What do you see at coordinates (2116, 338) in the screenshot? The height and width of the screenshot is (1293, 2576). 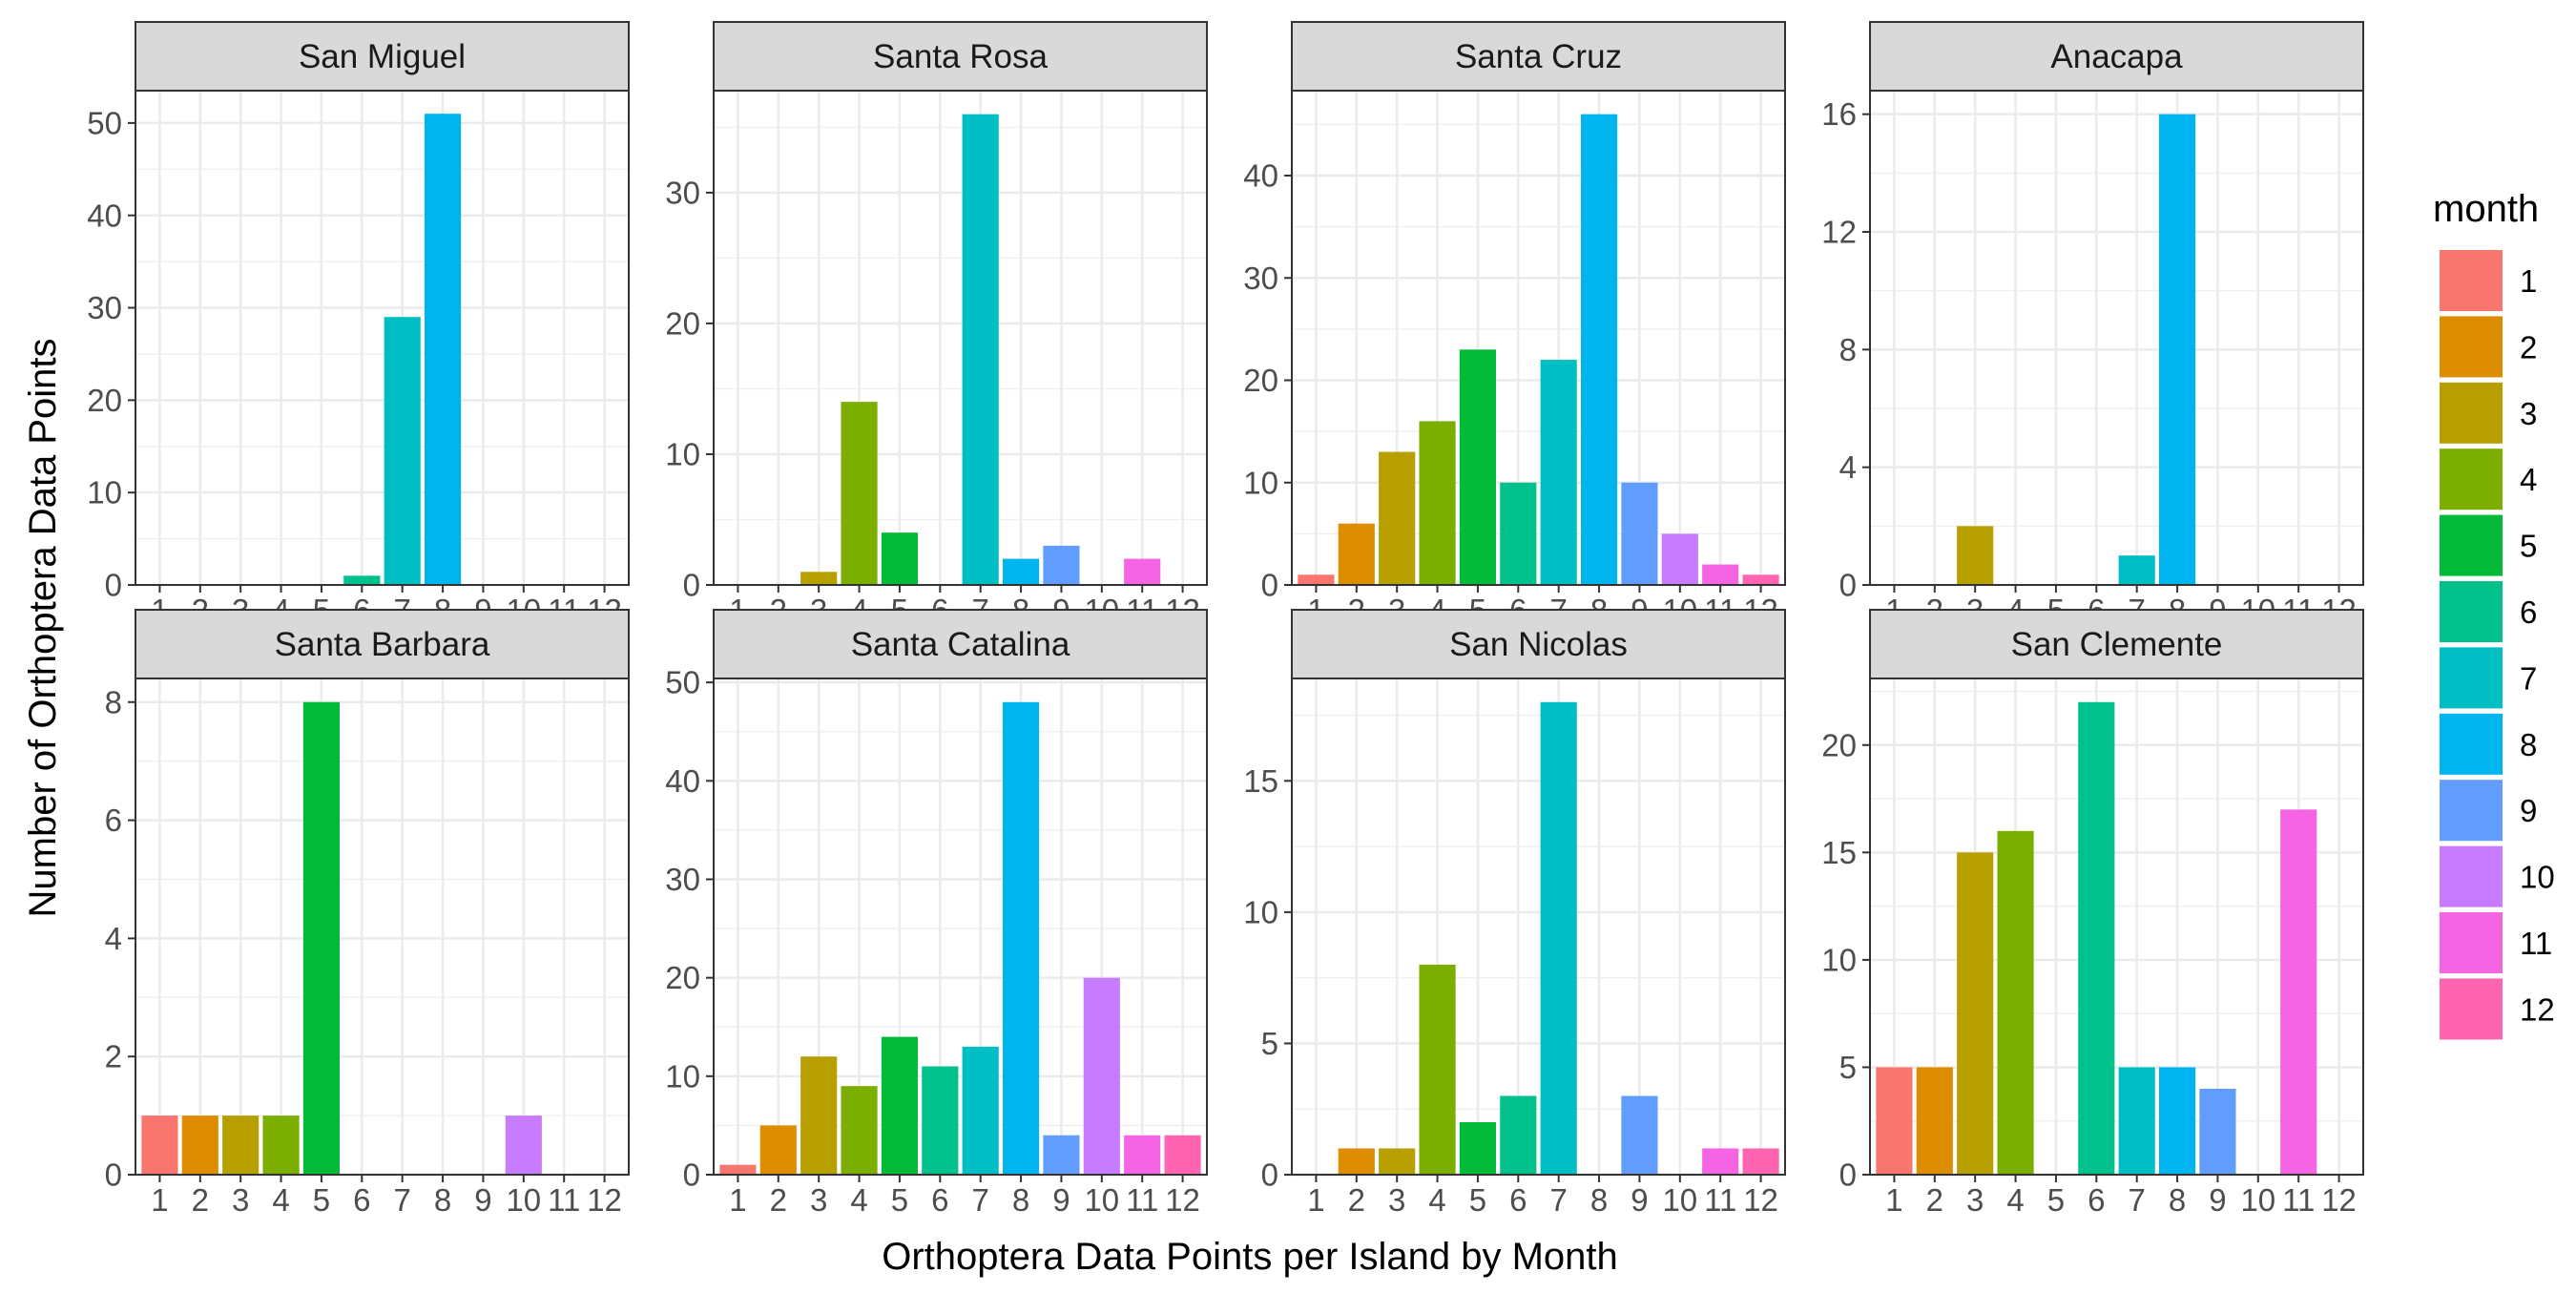 I see `panel-background-anacapa` at bounding box center [2116, 338].